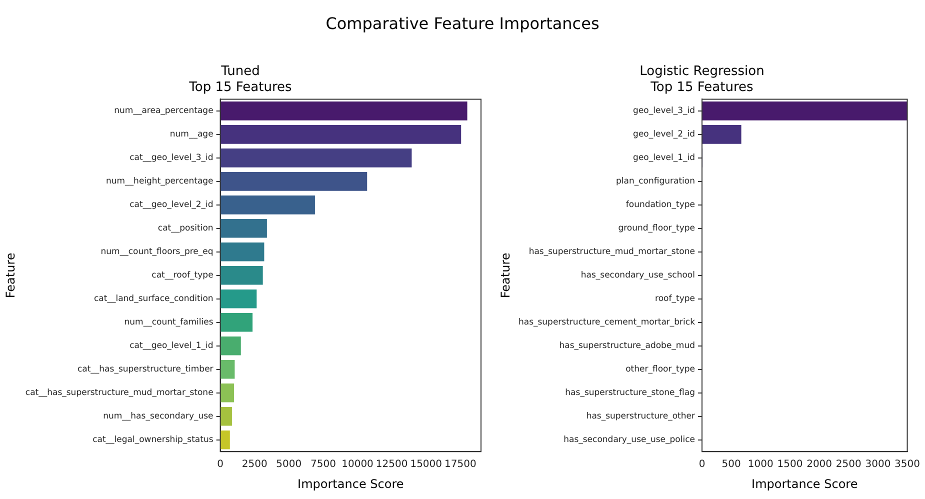 This screenshot has height=499, width=925. What do you see at coordinates (240, 79) in the screenshot?
I see `chart-subtitle: Tuned Top 15 Features` at bounding box center [240, 79].